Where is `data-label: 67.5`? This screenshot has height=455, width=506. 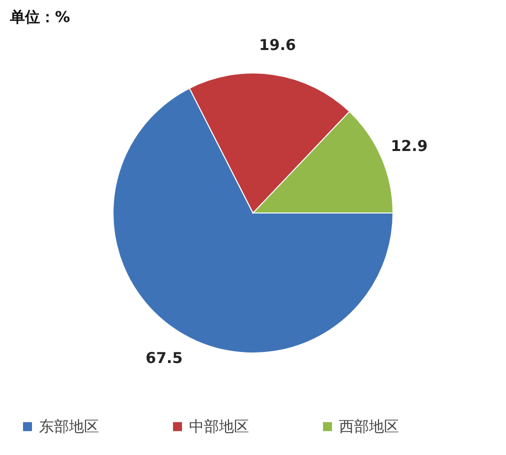
data-label: 67.5 is located at coordinates (164, 357).